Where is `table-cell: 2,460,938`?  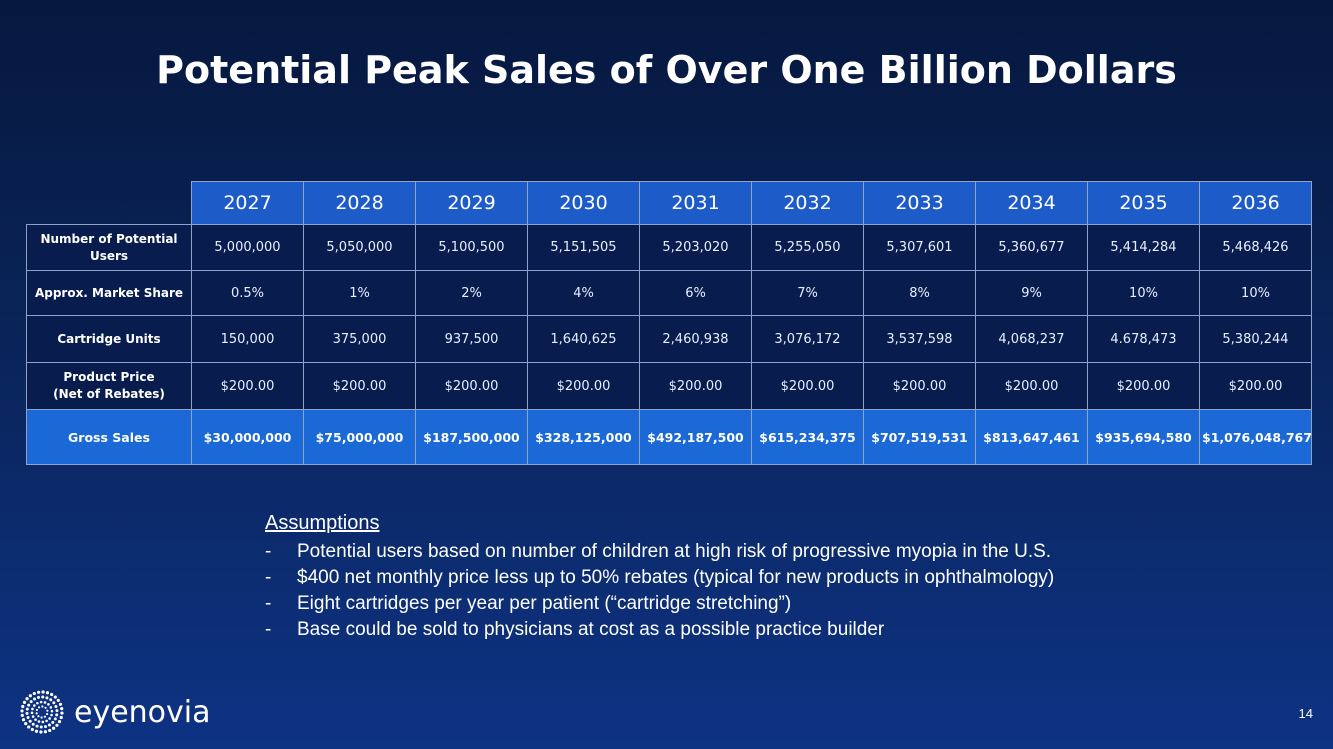 table-cell: 2,460,938 is located at coordinates (695, 339).